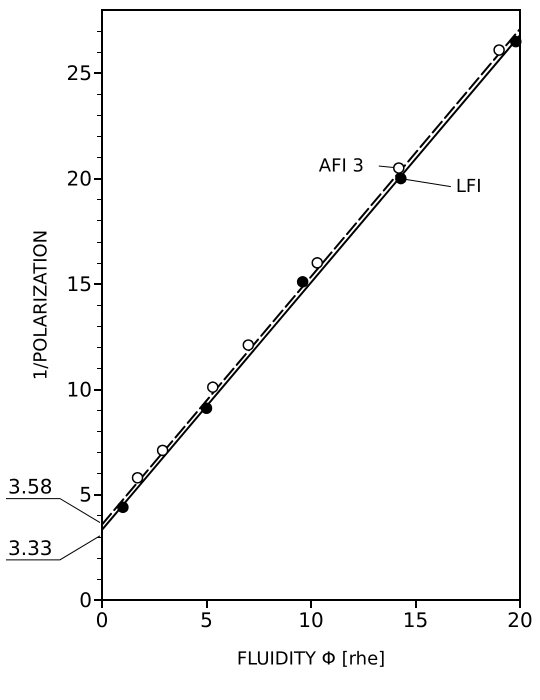 The width and height of the screenshot is (540, 700). What do you see at coordinates (311, 659) in the screenshot?
I see `x-axis-title: FLUIDITY Φ [rhe]` at bounding box center [311, 659].